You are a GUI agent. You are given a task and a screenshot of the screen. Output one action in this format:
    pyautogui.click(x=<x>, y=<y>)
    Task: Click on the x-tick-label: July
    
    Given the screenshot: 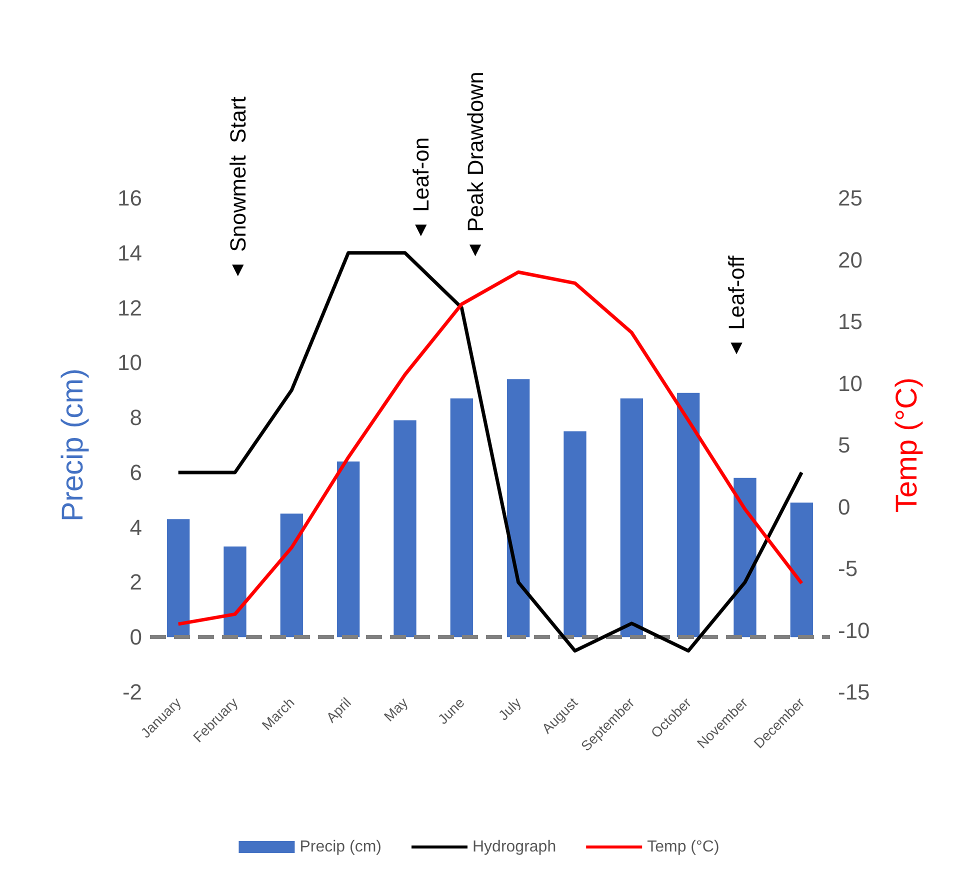 What is the action you would take?
    pyautogui.click(x=509, y=709)
    